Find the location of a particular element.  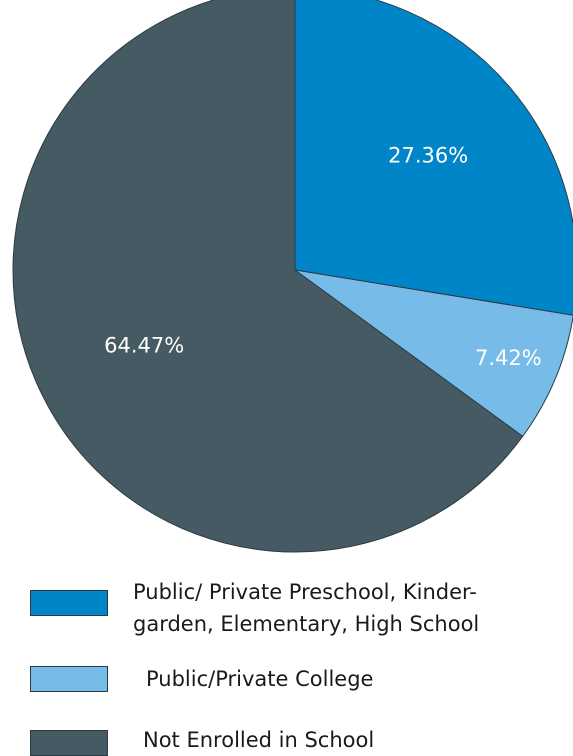

legend-label-not-enrolled: Not Enrolled in School is located at coordinates (259, 740).